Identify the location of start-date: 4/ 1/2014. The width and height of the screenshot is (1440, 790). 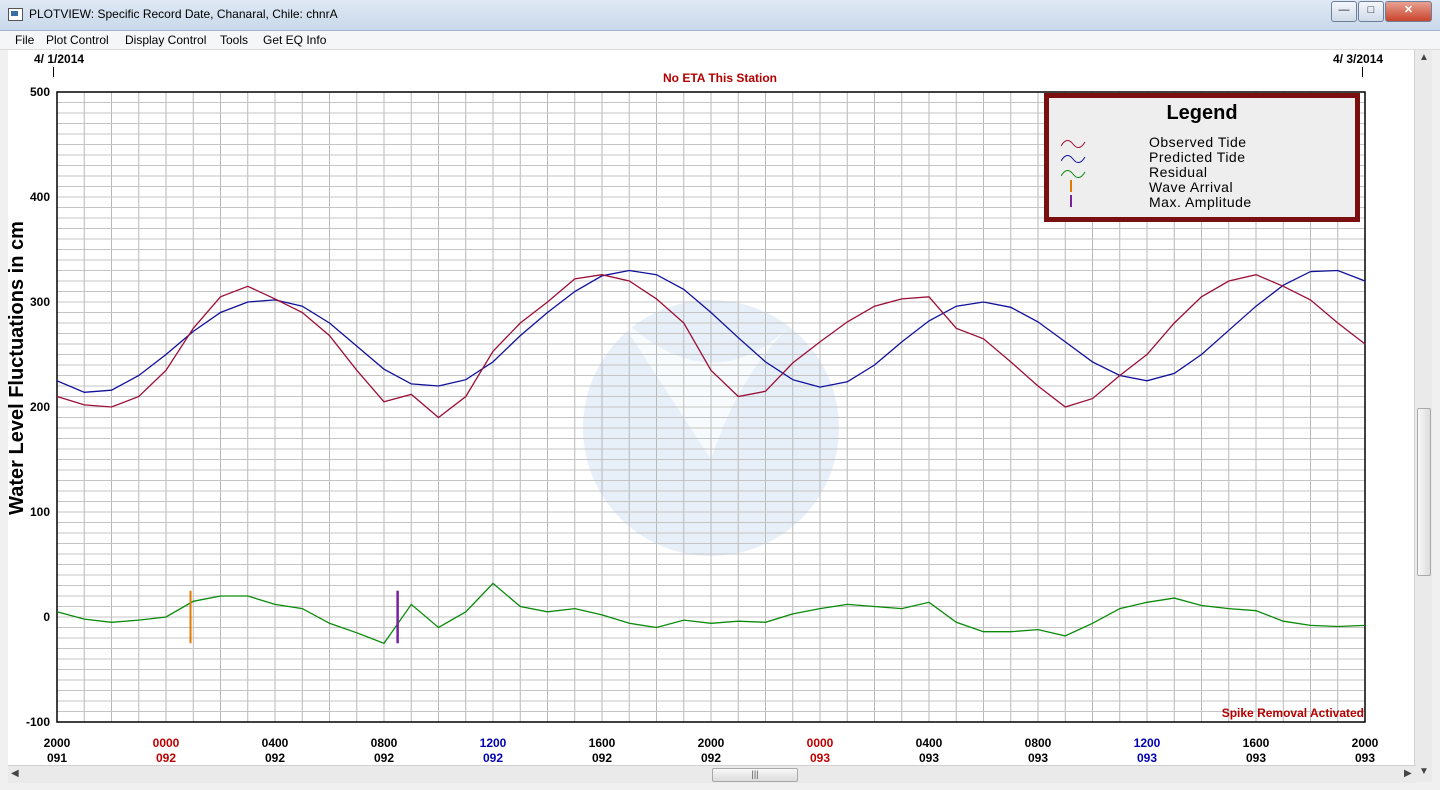
(59, 59).